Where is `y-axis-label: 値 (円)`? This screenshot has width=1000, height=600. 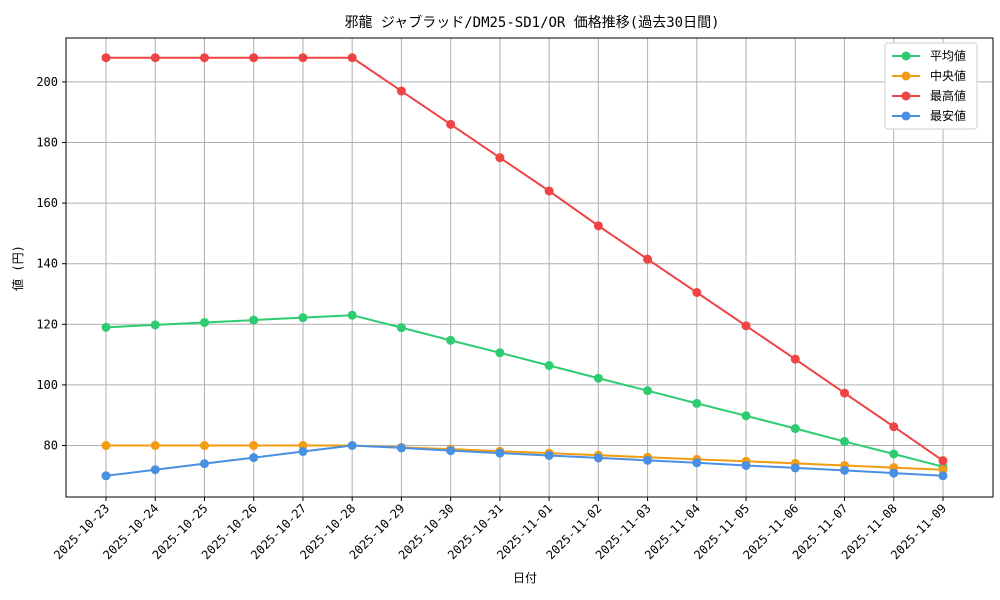
y-axis-label: 値 (円) is located at coordinates (17, 268).